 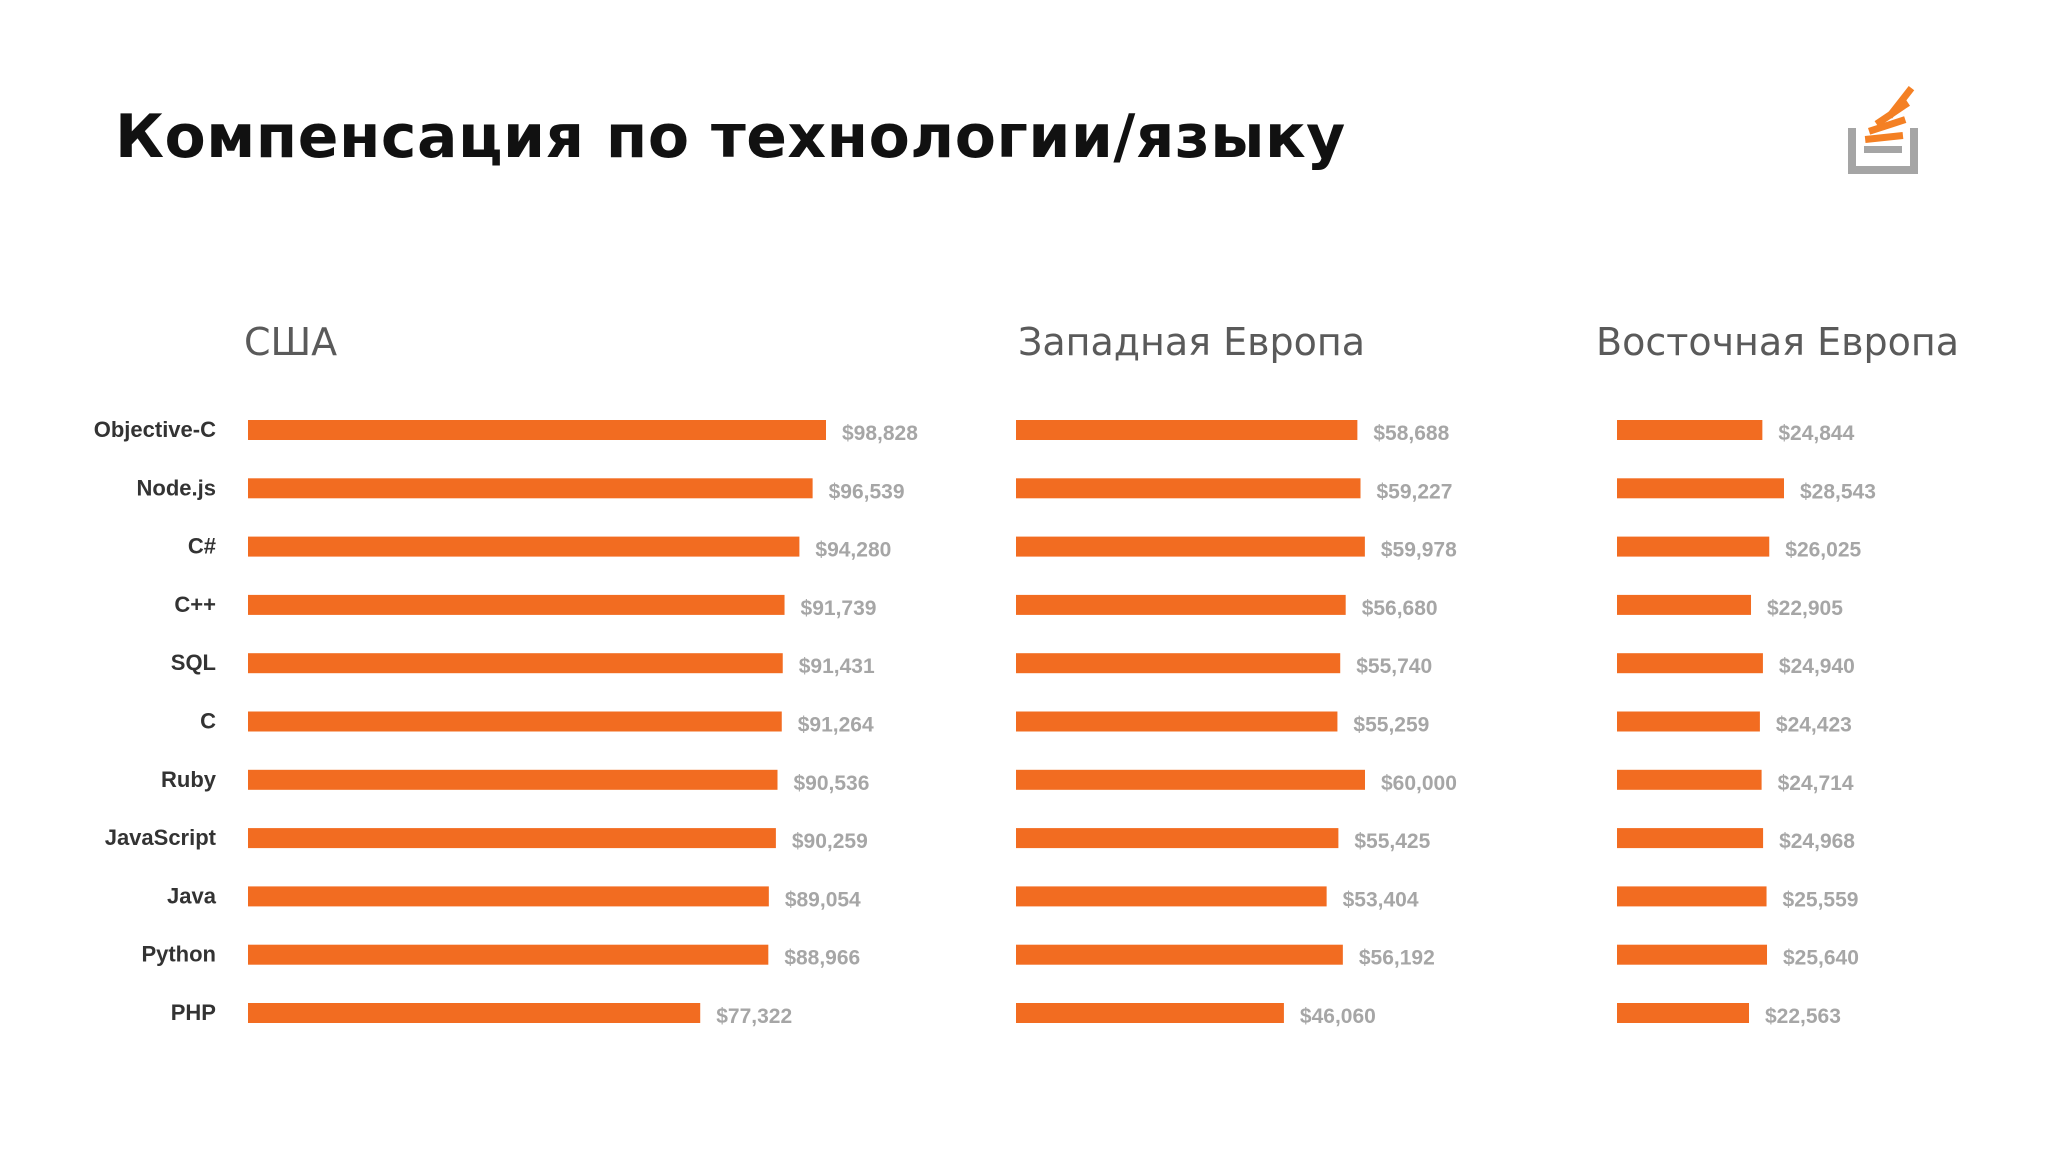 I want to click on value-label: $91,264, so click(x=836, y=725).